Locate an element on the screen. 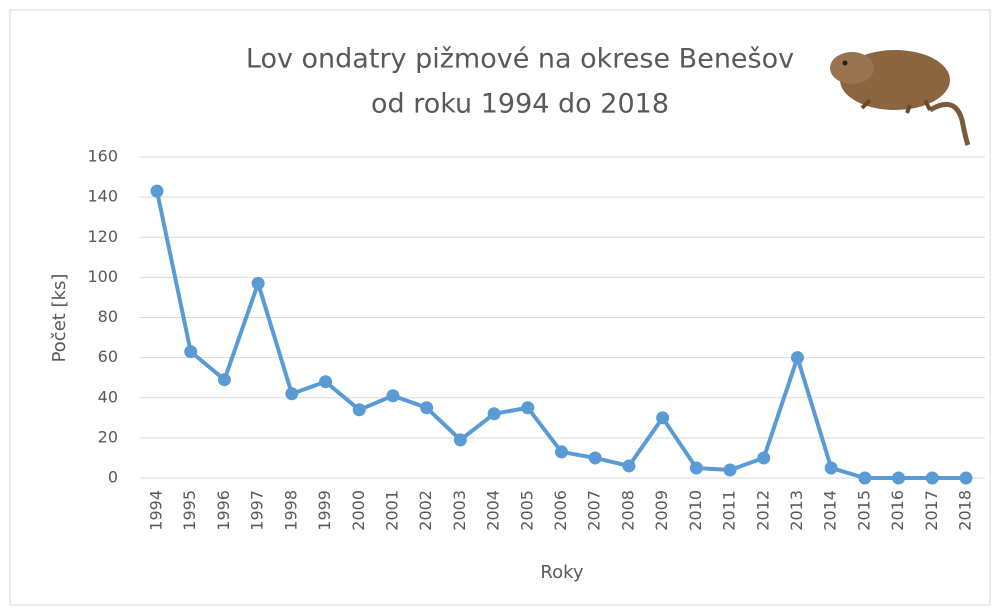 The image size is (997, 610). x-tick-label: 2016 is located at coordinates (897, 510).